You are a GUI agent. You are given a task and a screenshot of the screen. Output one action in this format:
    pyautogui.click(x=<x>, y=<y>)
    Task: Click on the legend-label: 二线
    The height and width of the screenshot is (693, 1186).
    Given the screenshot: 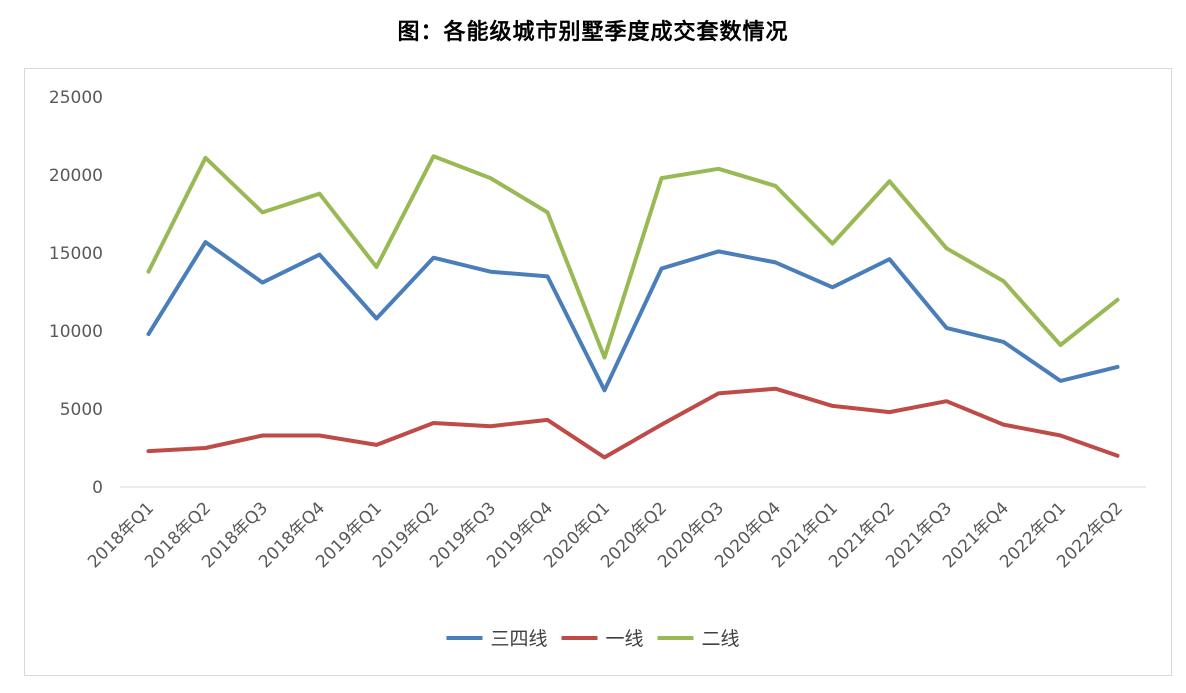 What is the action you would take?
    pyautogui.click(x=721, y=639)
    